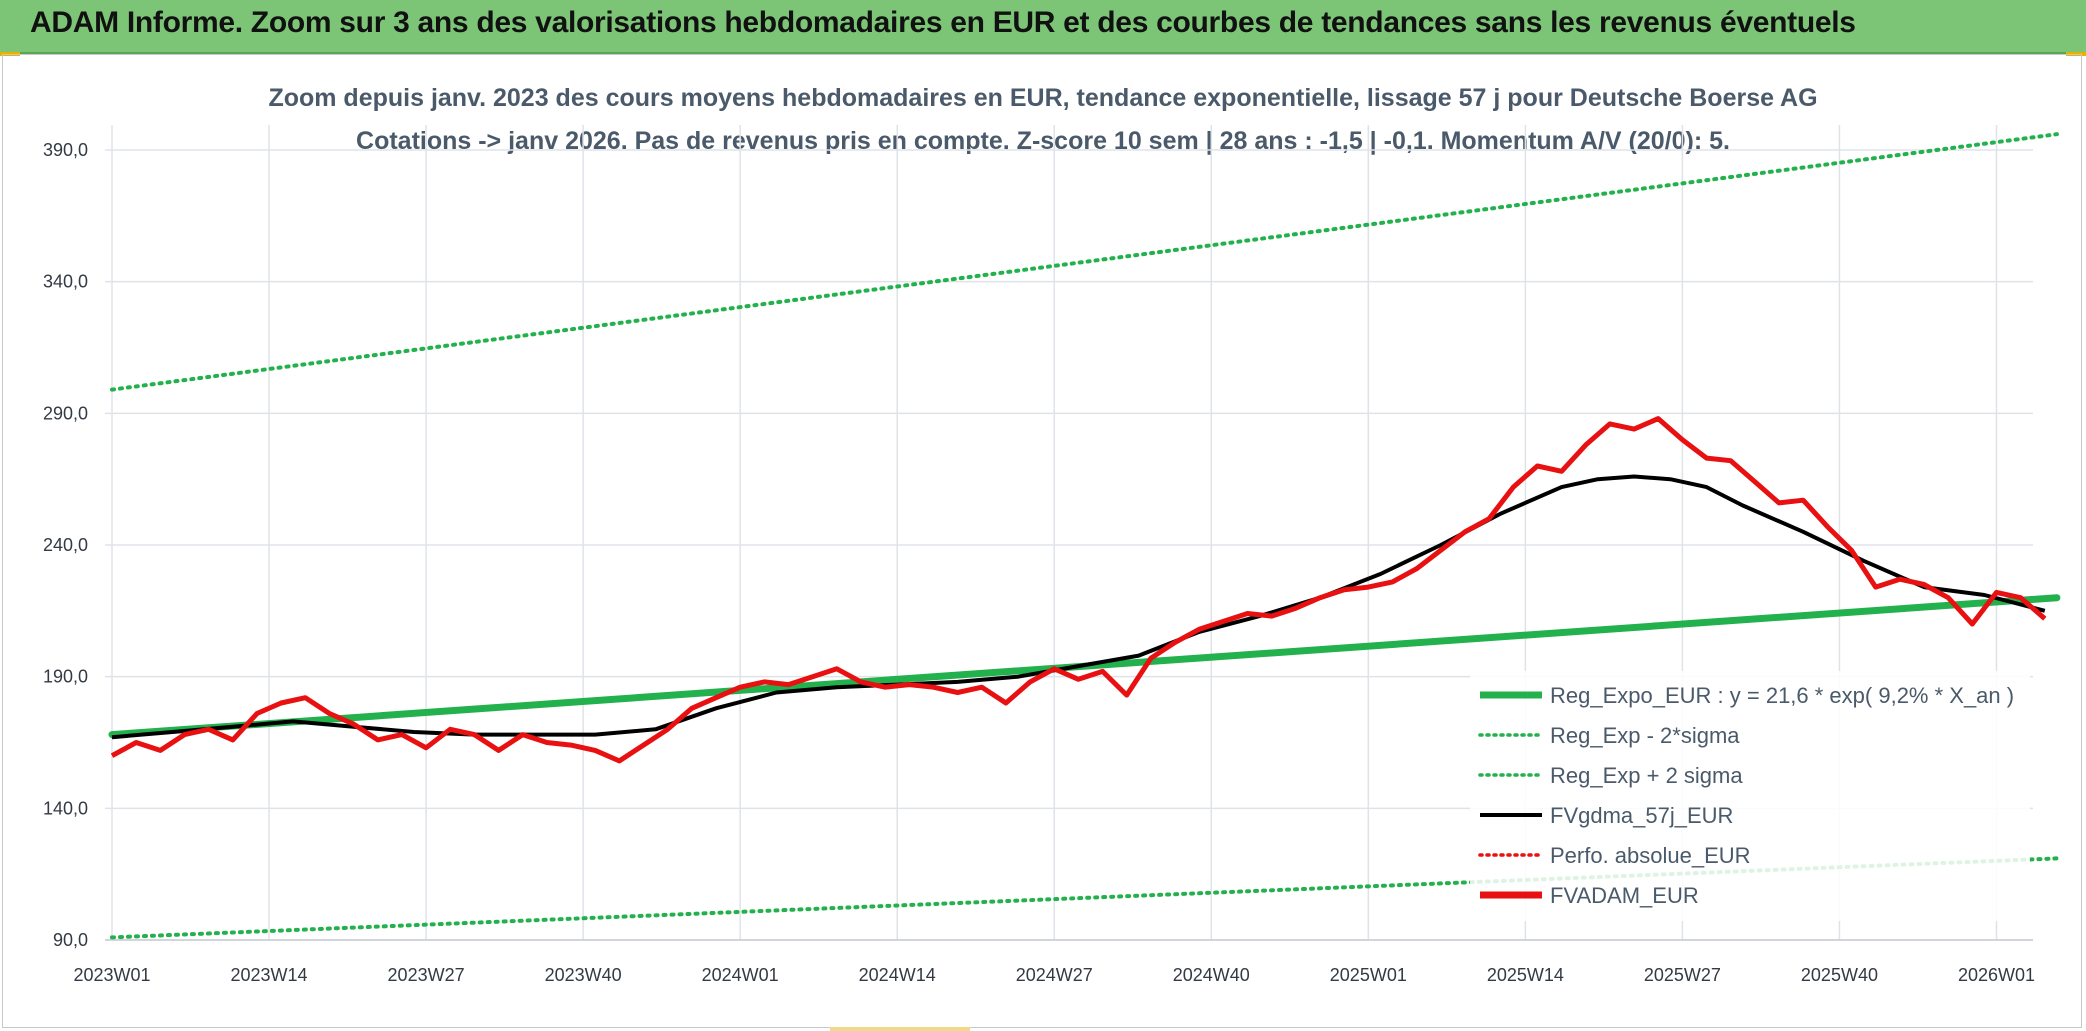 Image resolution: width=2086 pixels, height=1031 pixels. Describe the element at coordinates (65, 150) in the screenshot. I see `y-tick-label: 390,0` at that location.